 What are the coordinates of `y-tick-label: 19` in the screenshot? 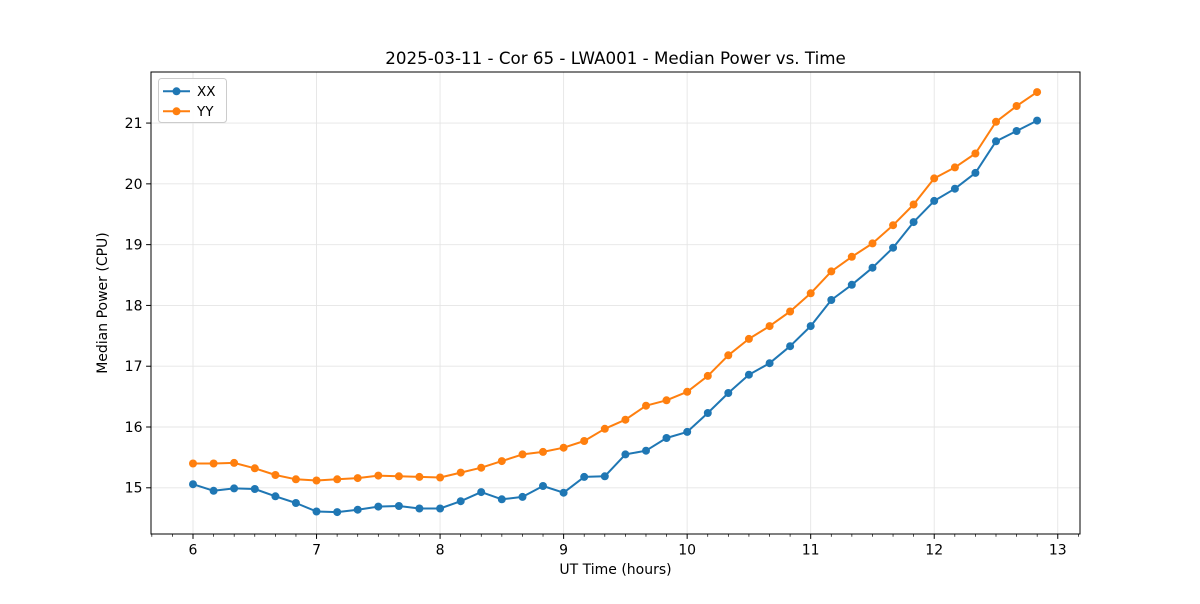 It's located at (134, 246).